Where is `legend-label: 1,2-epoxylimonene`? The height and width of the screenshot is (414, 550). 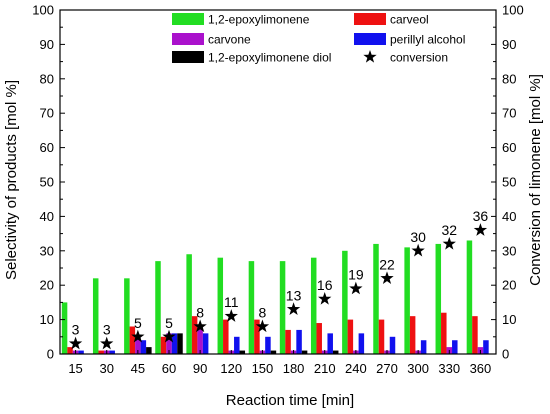 legend-label: 1,2-epoxylimonene is located at coordinates (259, 20).